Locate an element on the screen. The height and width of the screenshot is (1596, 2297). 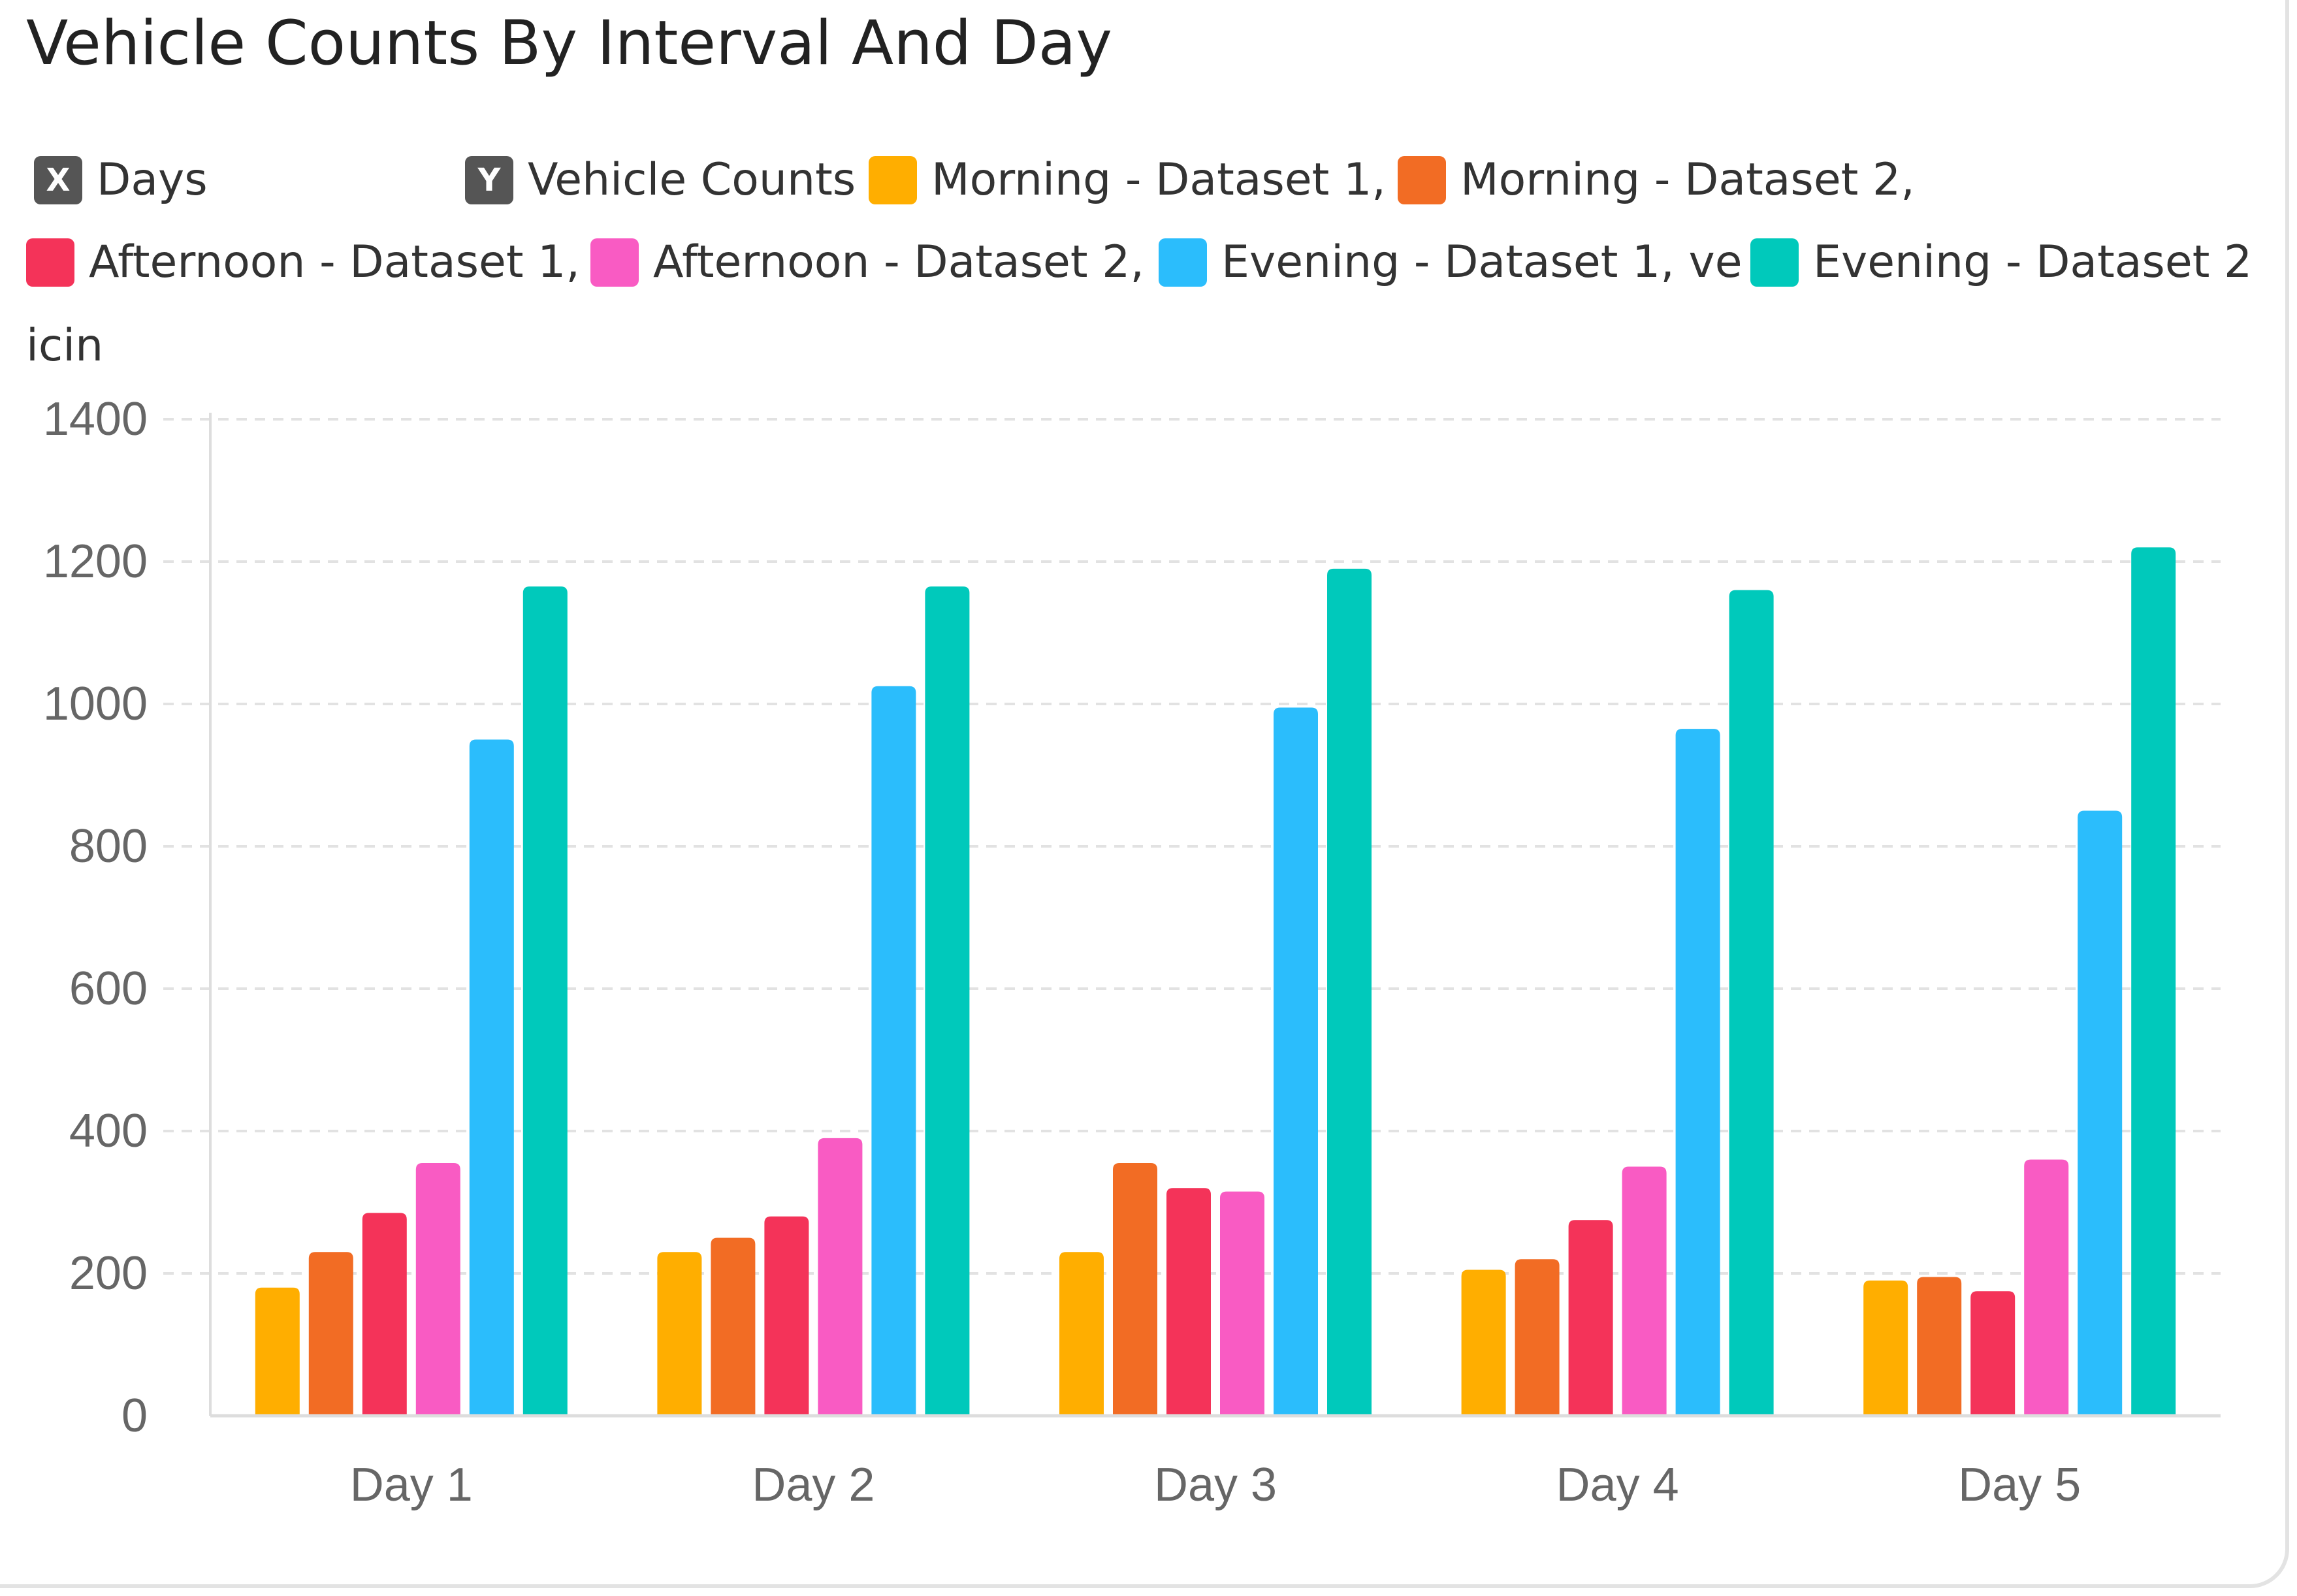
legend-item-evening-1: Evening - Dataset 1, ve is located at coordinates (1451, 262).